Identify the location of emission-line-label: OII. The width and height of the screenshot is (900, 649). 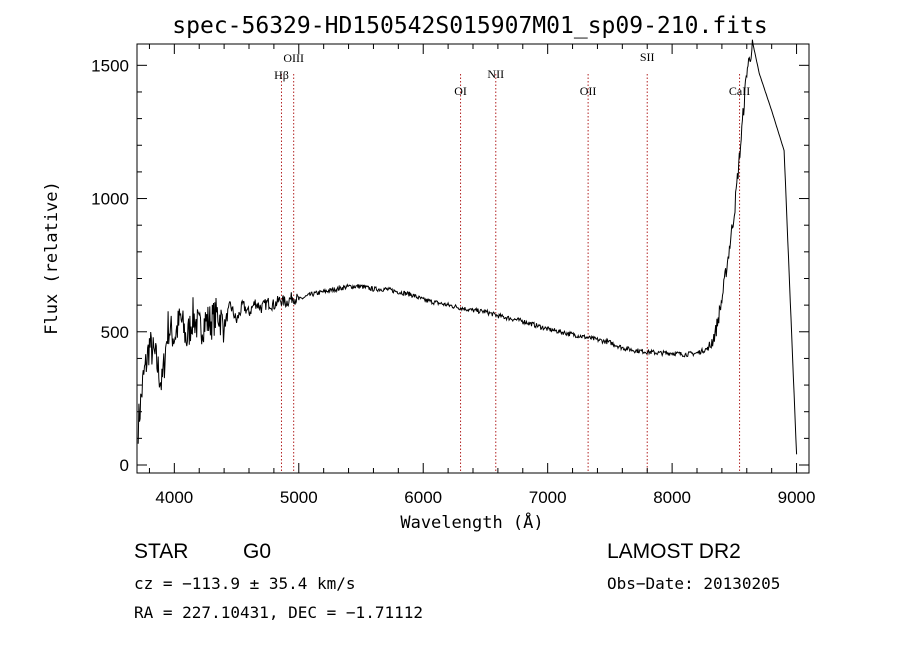
(588, 91).